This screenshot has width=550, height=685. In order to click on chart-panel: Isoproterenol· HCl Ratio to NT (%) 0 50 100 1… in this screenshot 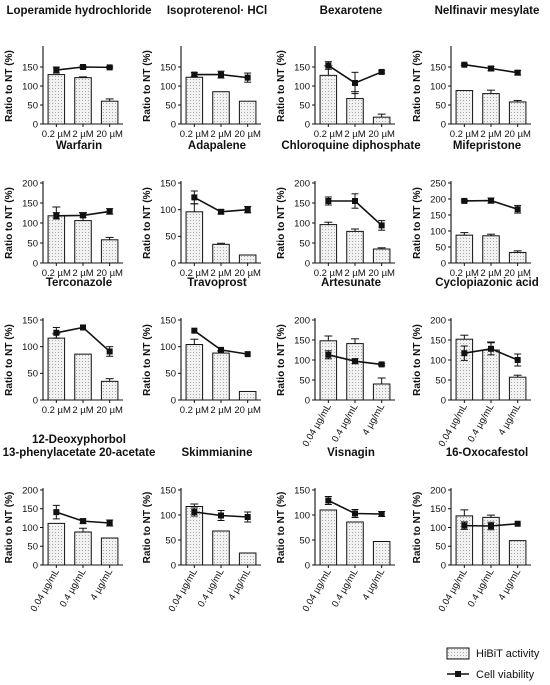, I will do `click(204, 72)`.